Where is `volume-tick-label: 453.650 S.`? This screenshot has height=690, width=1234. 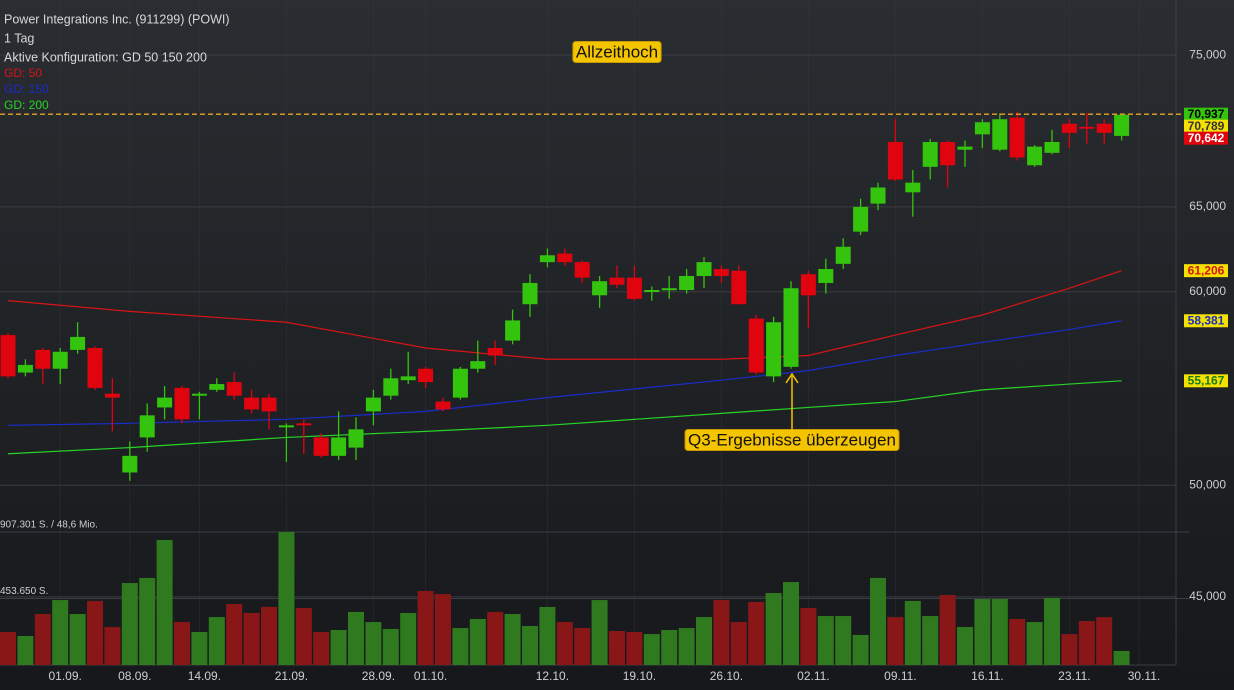
volume-tick-label: 453.650 S. is located at coordinates (24, 591).